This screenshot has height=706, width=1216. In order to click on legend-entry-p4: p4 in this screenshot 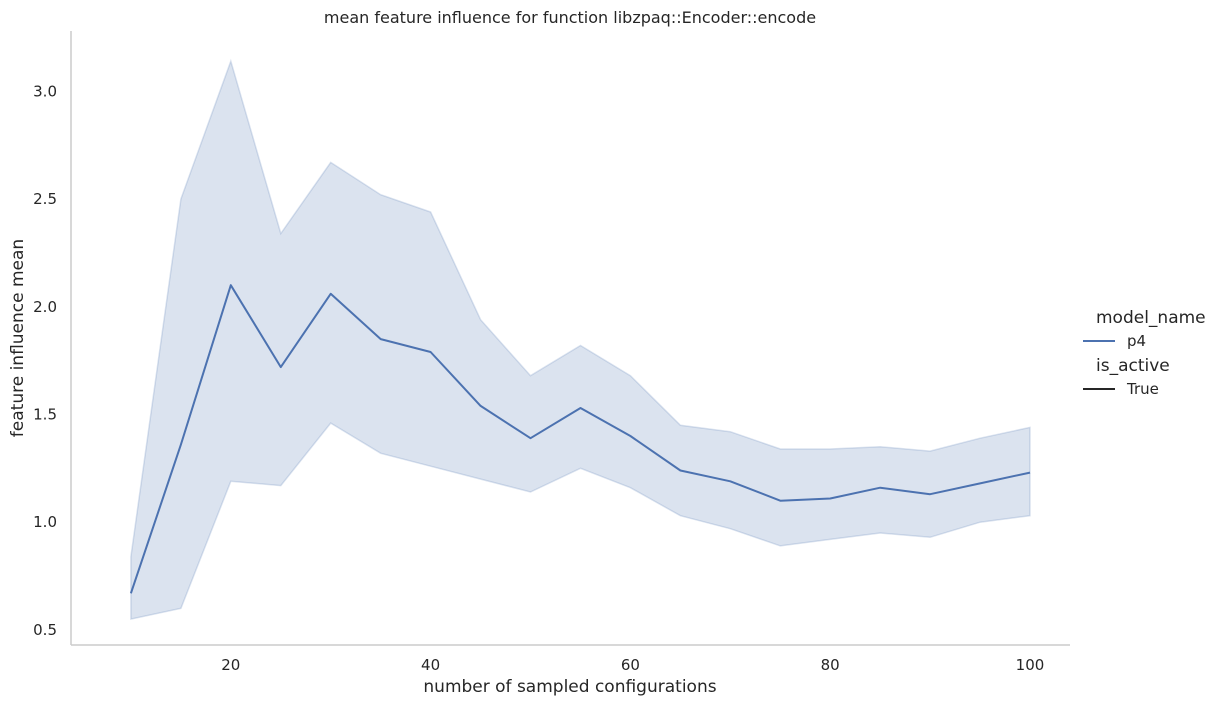, I will do `click(1136, 341)`.